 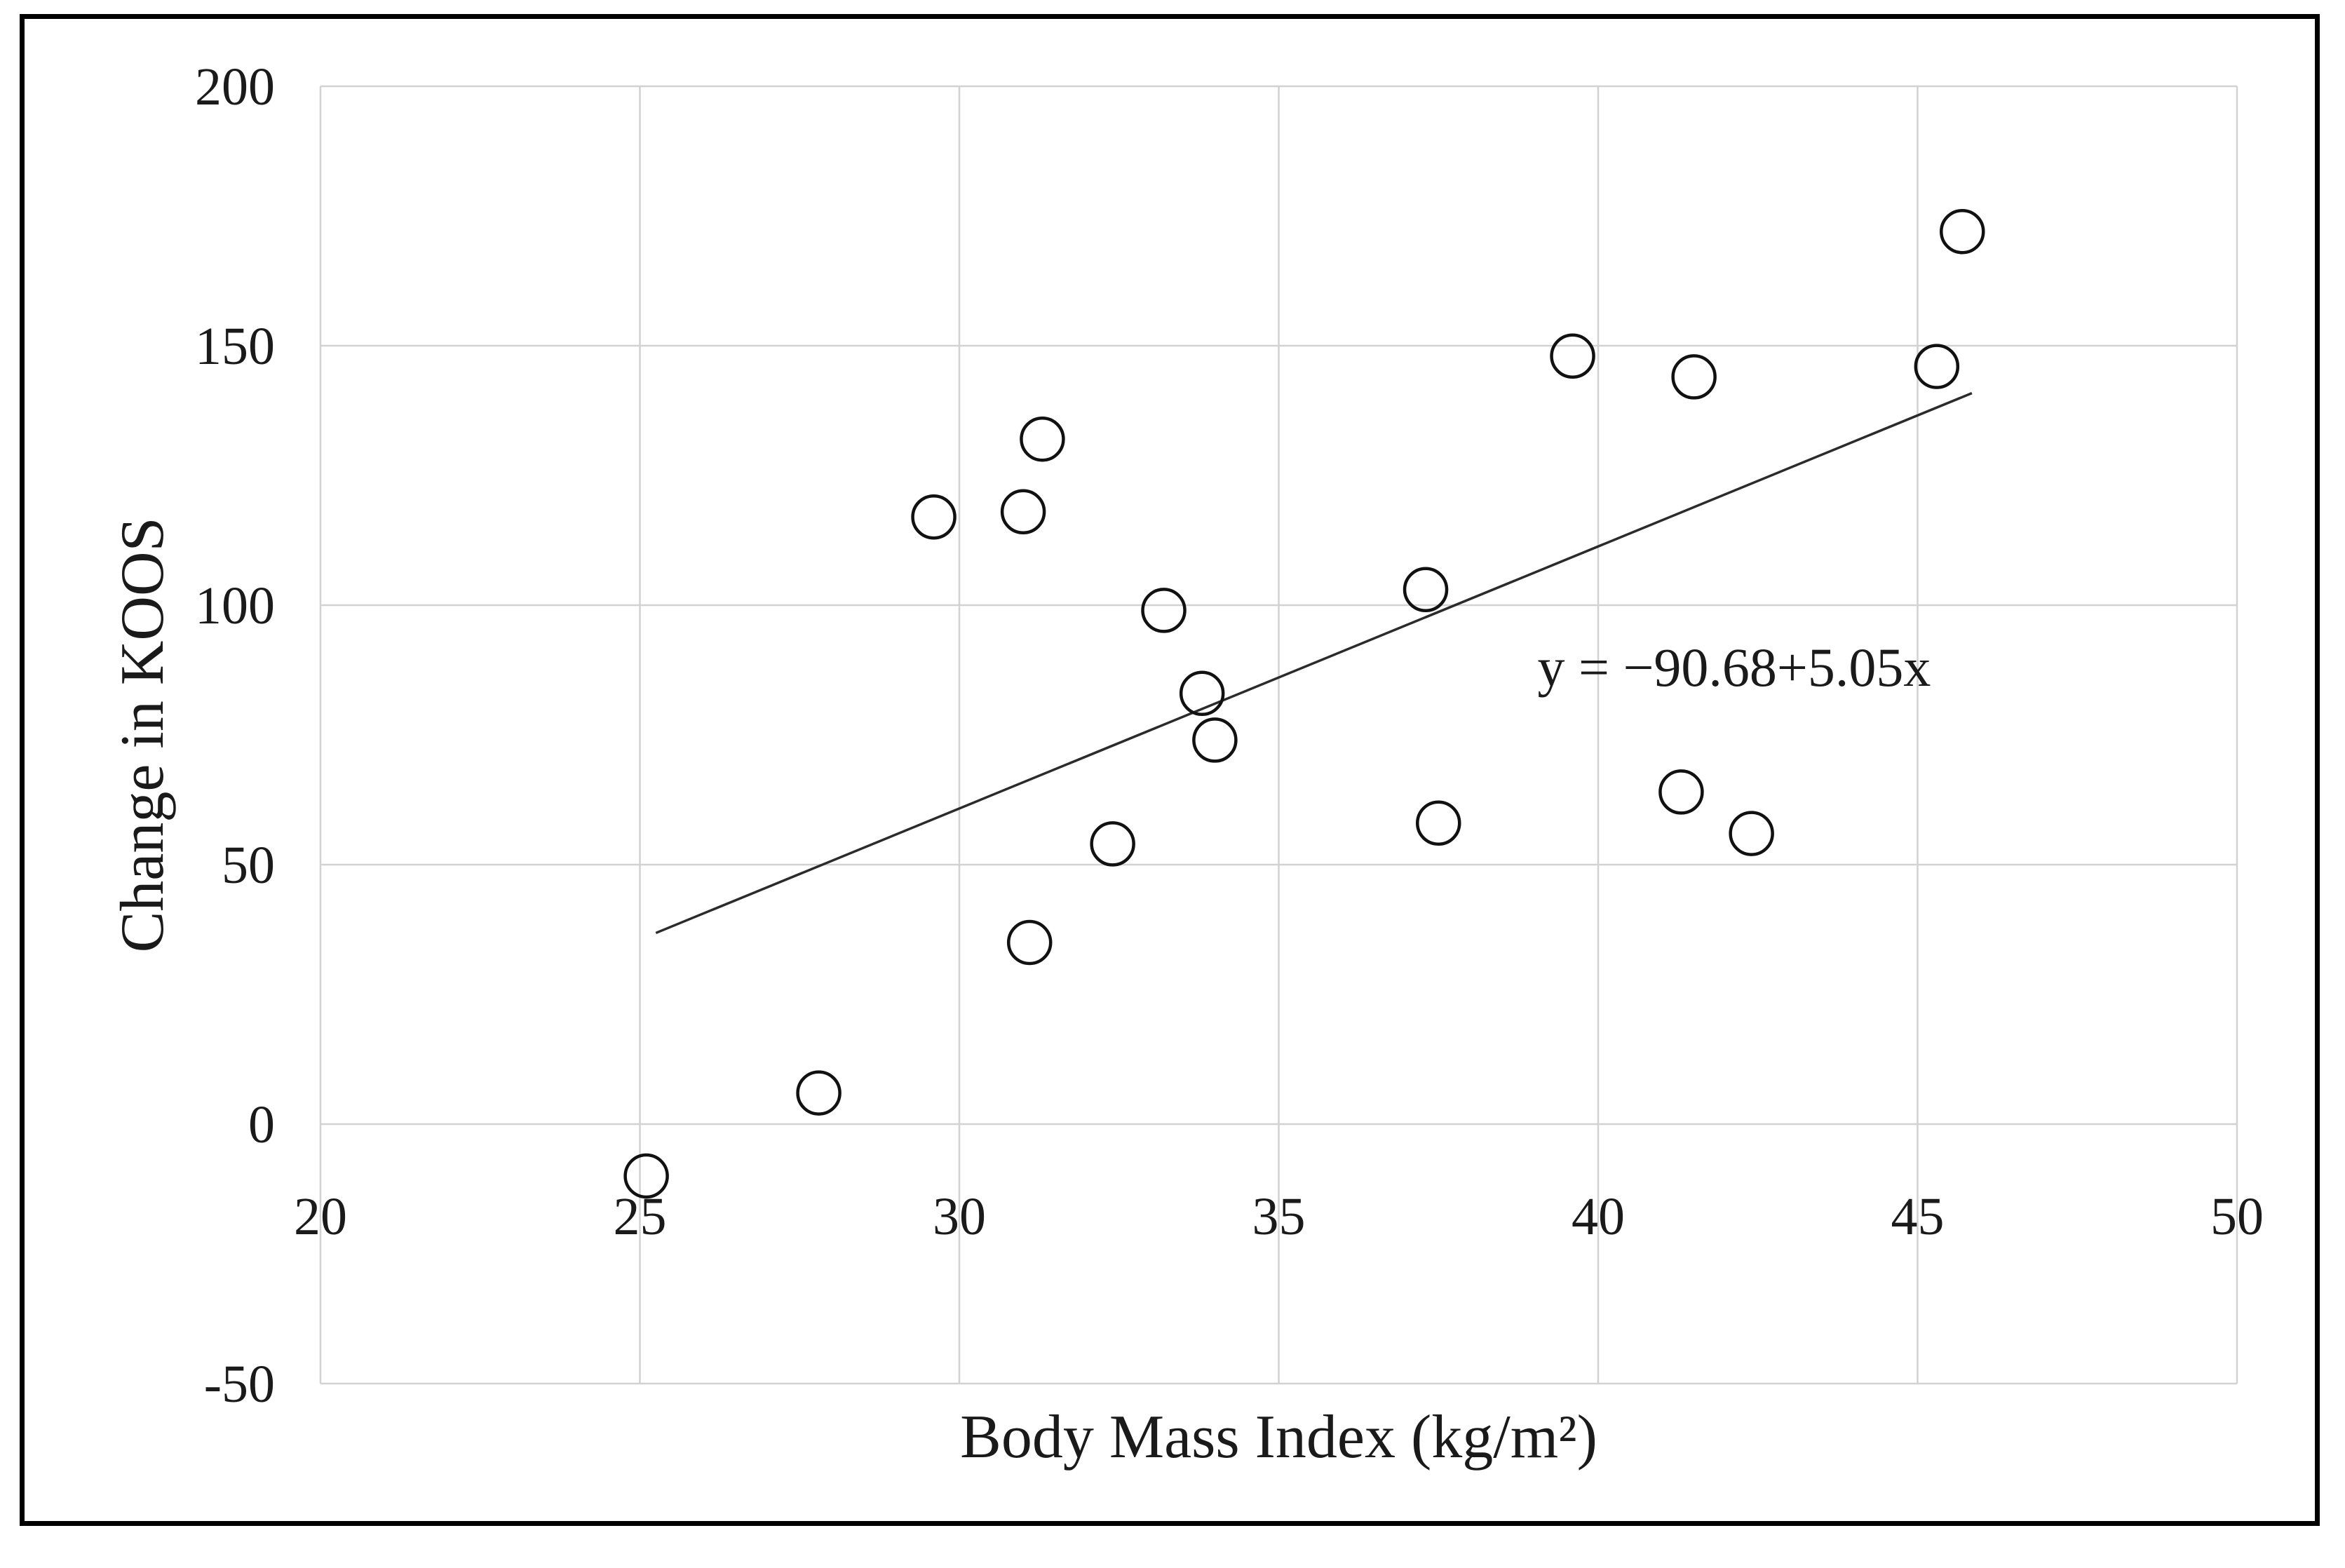 What do you see at coordinates (320, 1216) in the screenshot?
I see `x-tick-label: 20` at bounding box center [320, 1216].